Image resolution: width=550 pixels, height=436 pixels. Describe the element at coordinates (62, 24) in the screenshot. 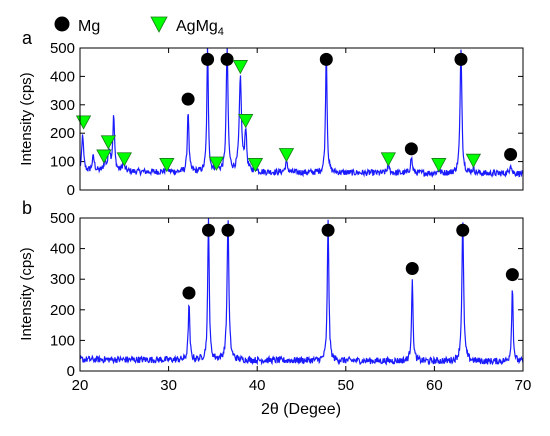

I see `legend-mg-marker` at that location.